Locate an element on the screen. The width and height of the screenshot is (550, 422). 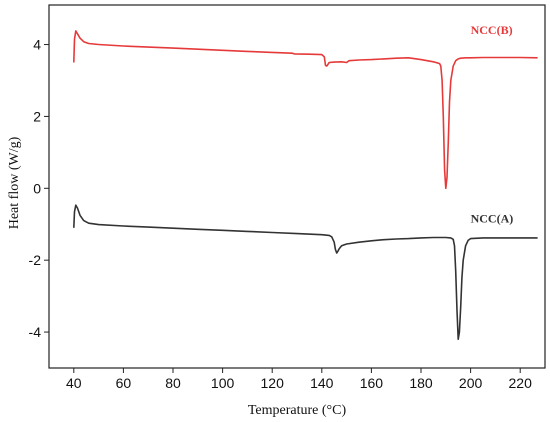
series-labels: NCC(B) NCC(A) is located at coordinates (492, 124).